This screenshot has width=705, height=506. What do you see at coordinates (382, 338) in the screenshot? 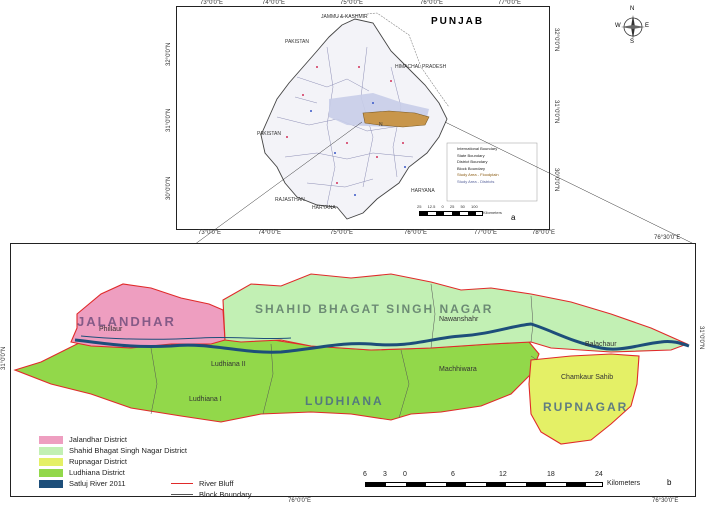
I see `satluj-river` at bounding box center [382, 338].